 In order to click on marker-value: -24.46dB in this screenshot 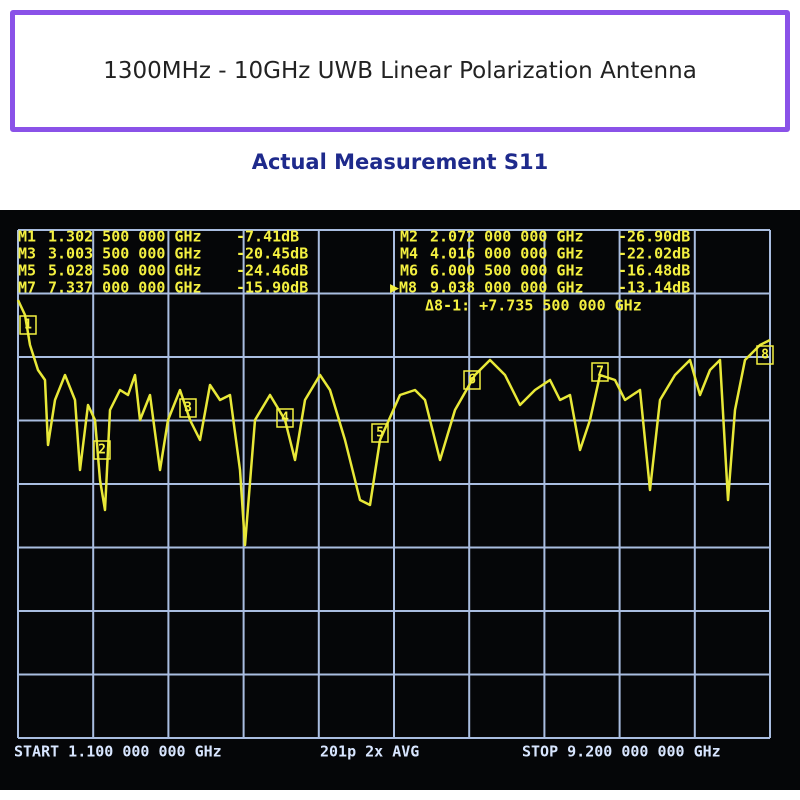, I will do `click(272, 271)`.